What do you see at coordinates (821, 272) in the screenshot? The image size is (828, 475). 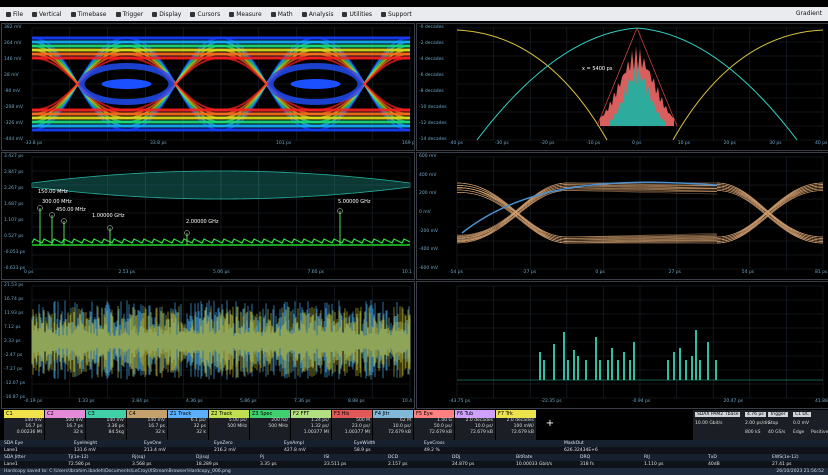 I see `x-tick-label: 81 ps` at bounding box center [821, 272].